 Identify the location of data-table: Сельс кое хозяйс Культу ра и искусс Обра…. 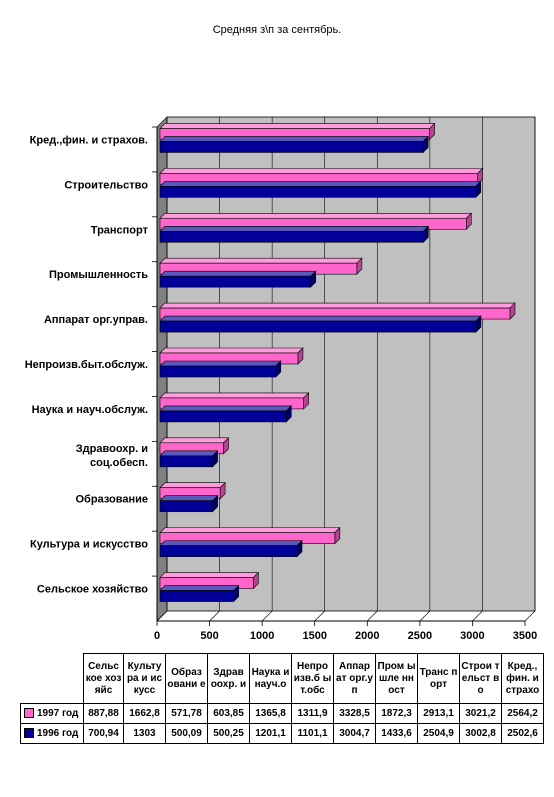
(282, 698).